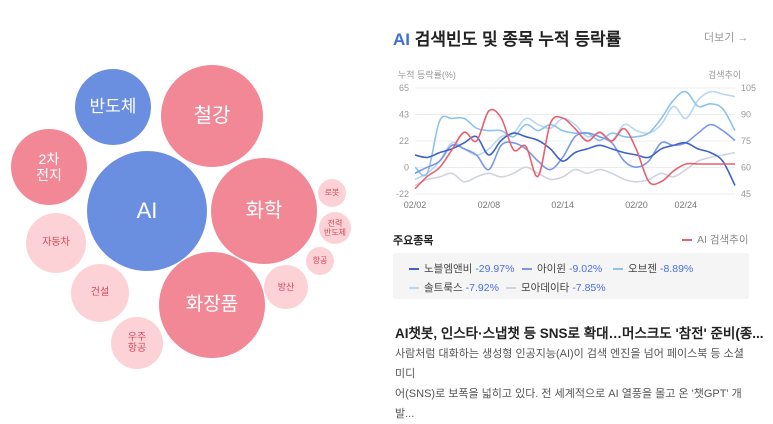 The width and height of the screenshot is (773, 424). Describe the element at coordinates (49, 167) in the screenshot. I see `bubble-secondary-battery: 2차 전지` at that location.